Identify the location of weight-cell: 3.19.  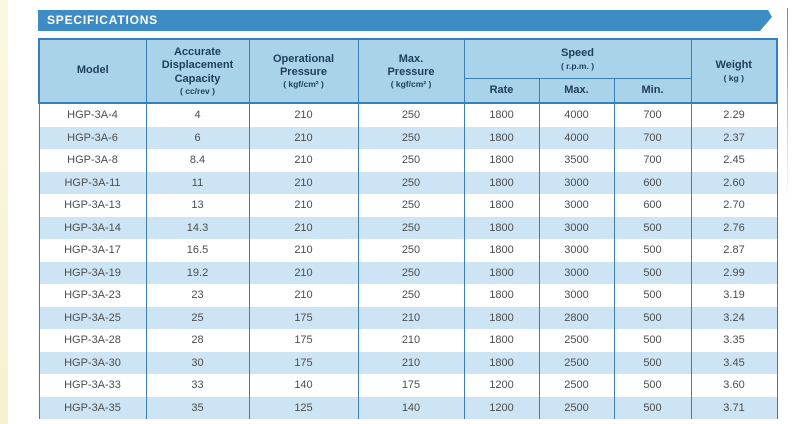
(734, 295).